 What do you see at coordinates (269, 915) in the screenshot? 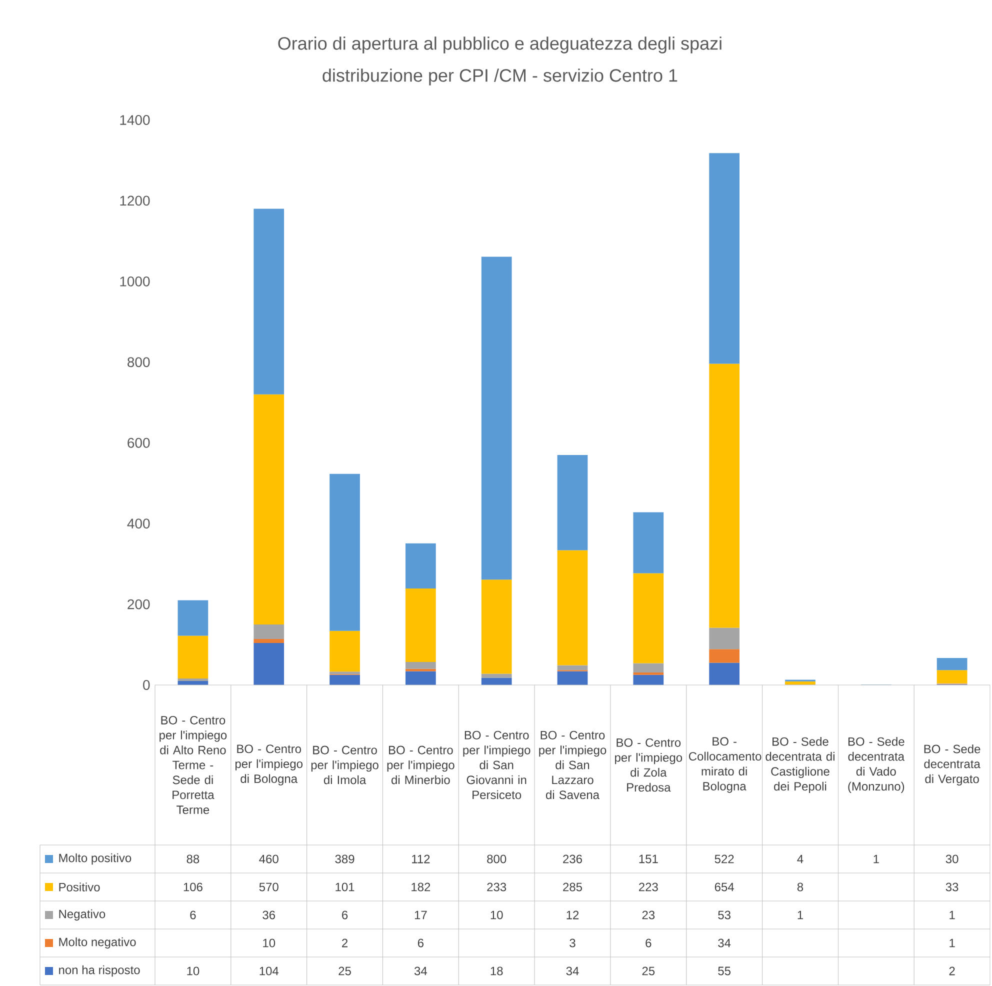
I see `data-label: 36` at bounding box center [269, 915].